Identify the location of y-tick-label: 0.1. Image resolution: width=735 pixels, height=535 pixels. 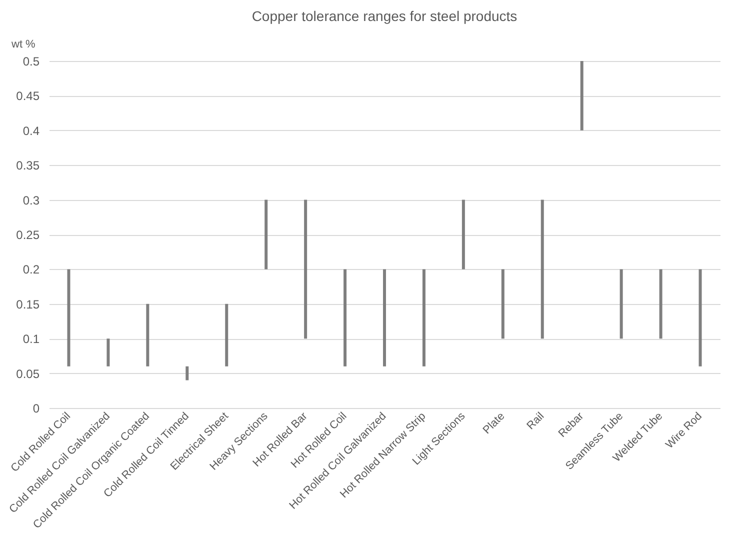
(31, 339).